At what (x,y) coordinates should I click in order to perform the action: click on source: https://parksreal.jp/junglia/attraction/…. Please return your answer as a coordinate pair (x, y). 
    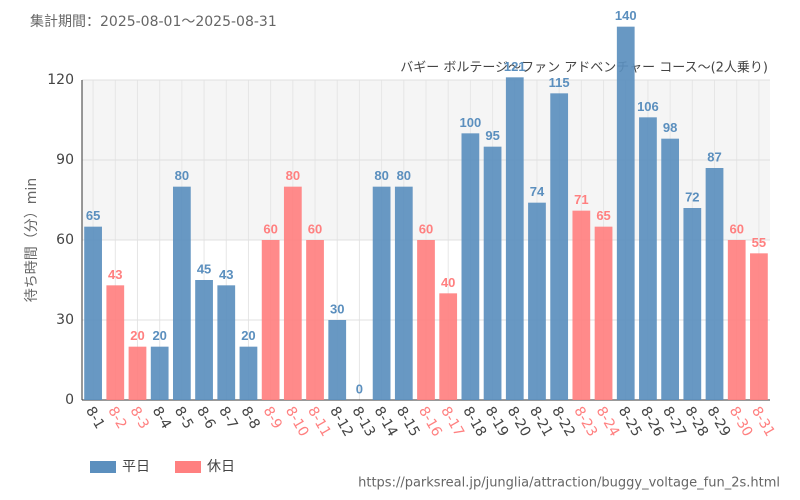
    Looking at the image, I should click on (569, 483).